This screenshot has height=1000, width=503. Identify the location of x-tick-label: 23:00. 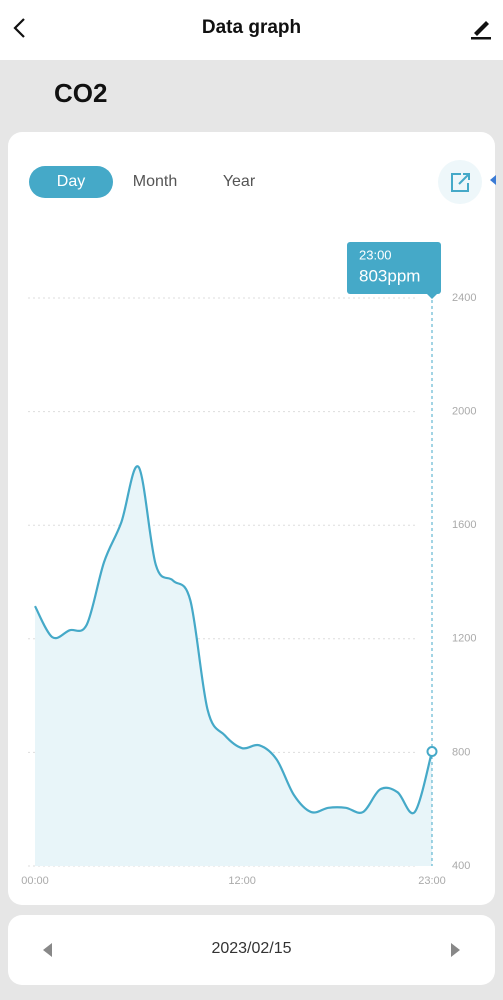
(432, 881).